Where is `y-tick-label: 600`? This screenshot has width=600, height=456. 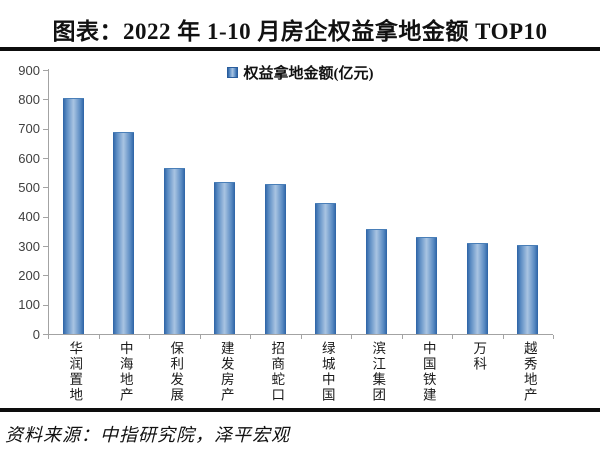
y-tick-label: 600 is located at coordinates (29, 158).